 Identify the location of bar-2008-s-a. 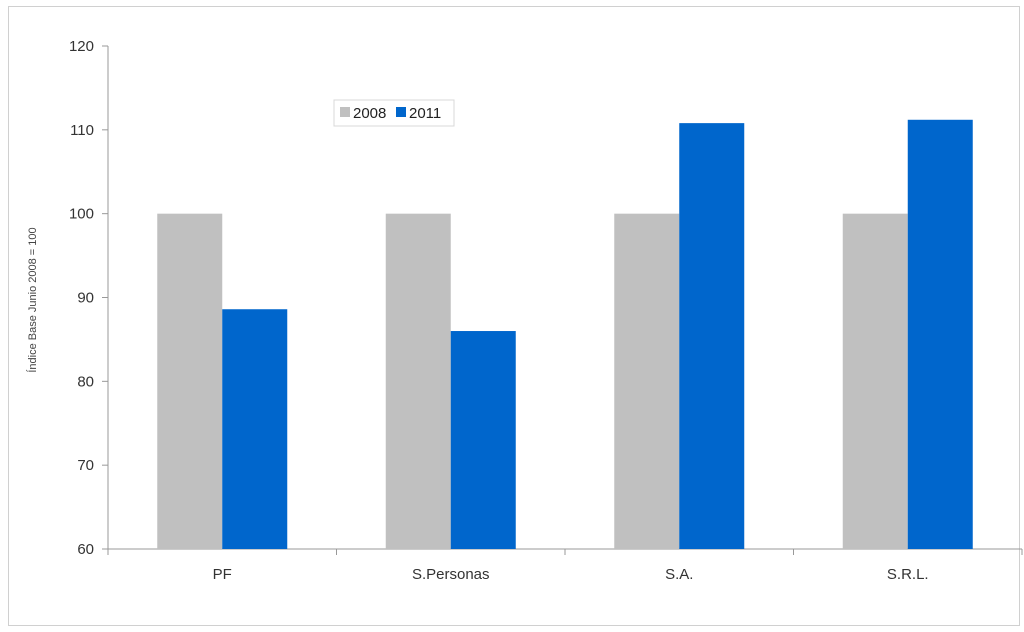
(647, 381).